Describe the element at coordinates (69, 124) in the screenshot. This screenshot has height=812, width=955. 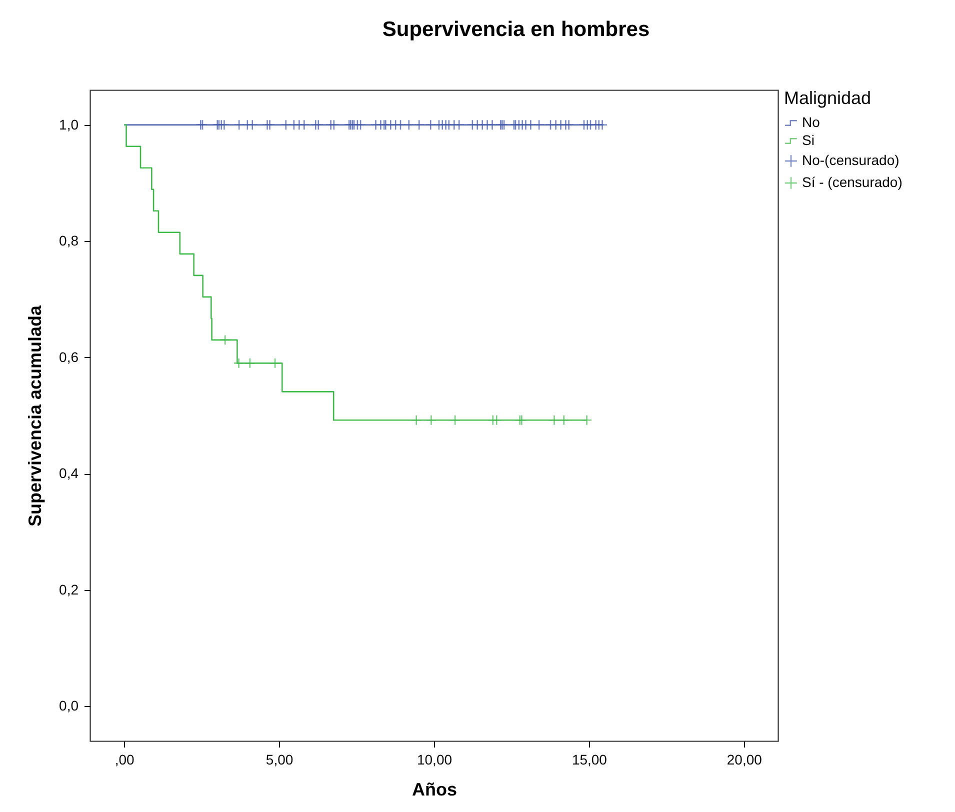
I see `y-tick-label: 1,0` at that location.